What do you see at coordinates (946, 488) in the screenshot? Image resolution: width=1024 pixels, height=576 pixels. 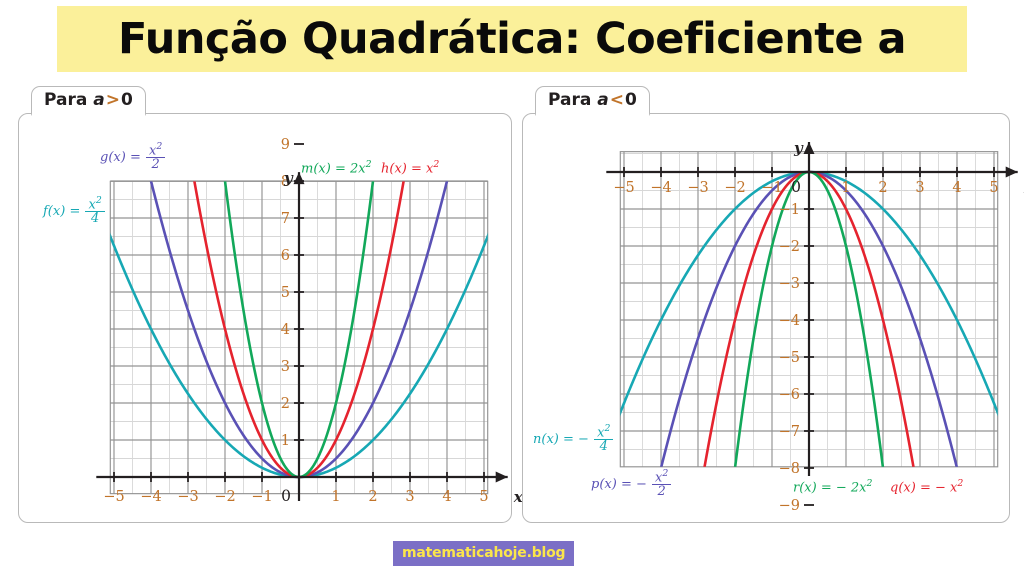 I see `fn-rhs-q: − x` at bounding box center [946, 488].